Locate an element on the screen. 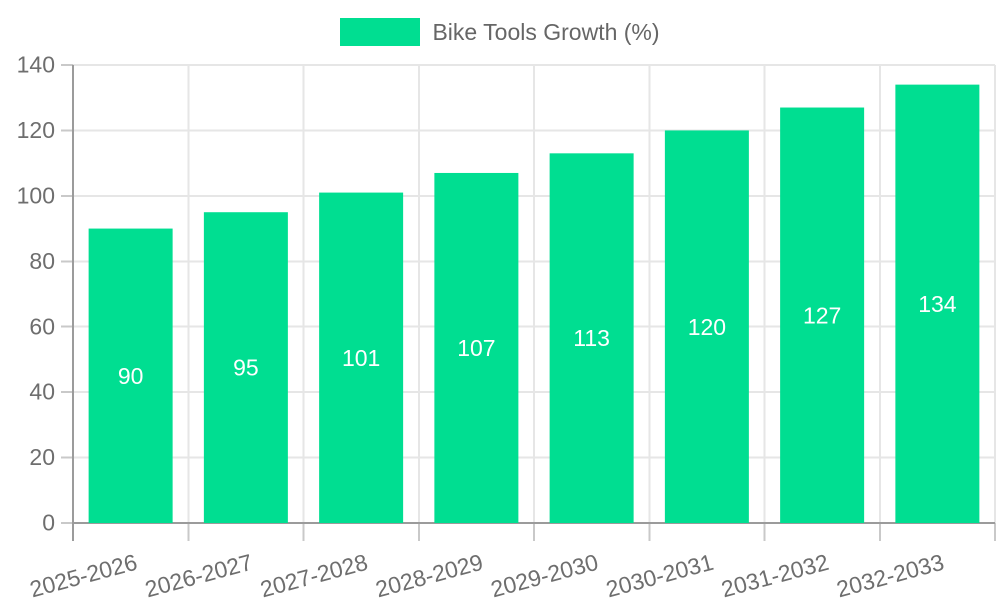  legend-item: Bike Tools Growth (%) is located at coordinates (500, 32).